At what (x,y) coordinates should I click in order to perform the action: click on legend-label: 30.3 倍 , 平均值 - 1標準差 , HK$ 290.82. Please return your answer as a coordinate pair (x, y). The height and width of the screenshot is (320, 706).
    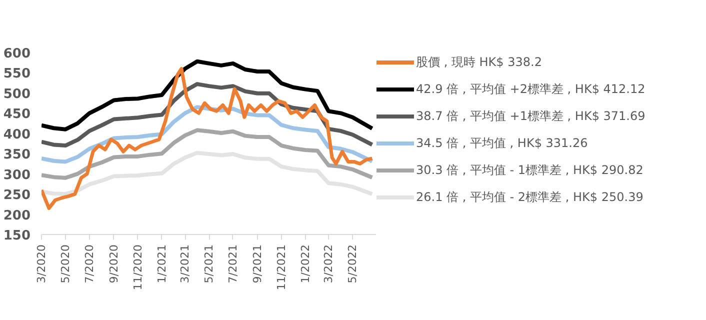
    Looking at the image, I should click on (530, 170).